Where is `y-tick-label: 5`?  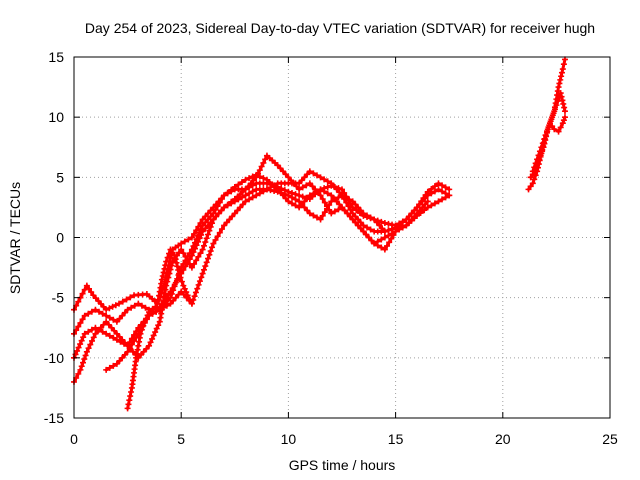 y-tick-label: 5 is located at coordinates (60, 177).